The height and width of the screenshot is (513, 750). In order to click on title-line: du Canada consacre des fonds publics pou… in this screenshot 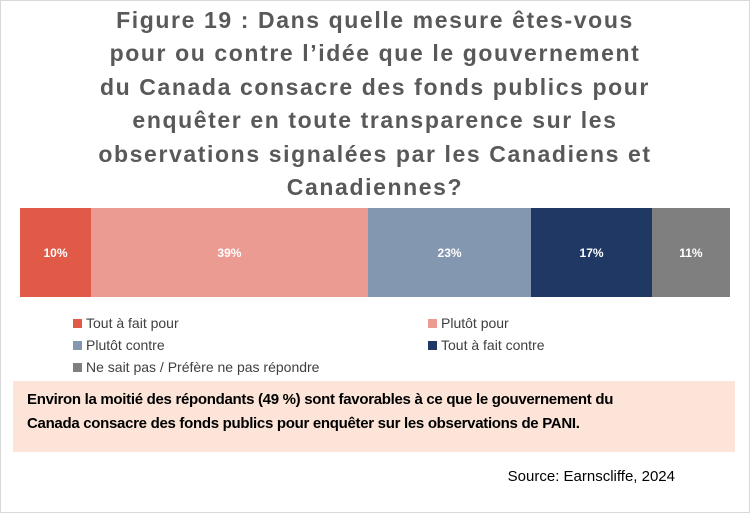, I will do `click(375, 86)`.